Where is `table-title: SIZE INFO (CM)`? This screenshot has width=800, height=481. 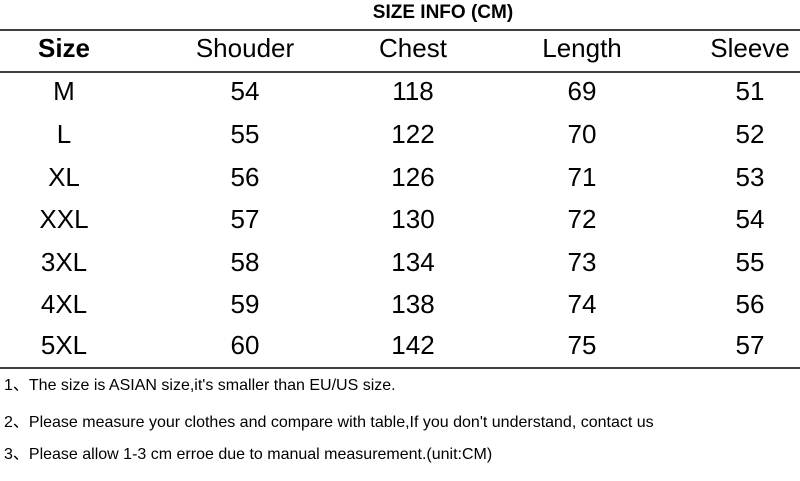 table-title: SIZE INFO (CM) is located at coordinates (443, 12).